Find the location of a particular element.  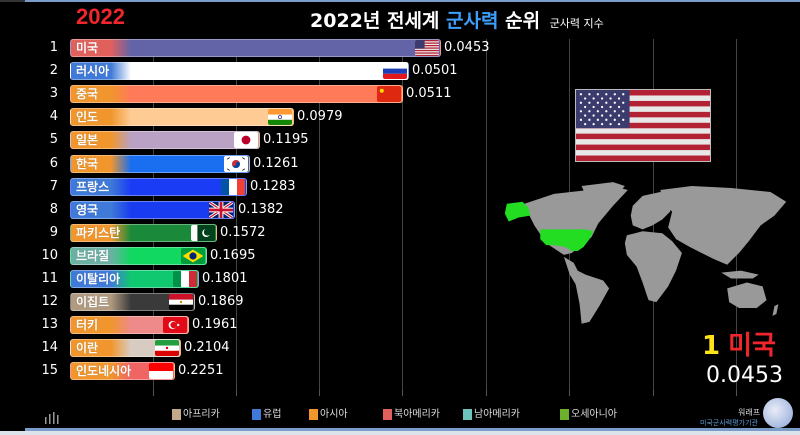

bar: 인도 is located at coordinates (182, 117).